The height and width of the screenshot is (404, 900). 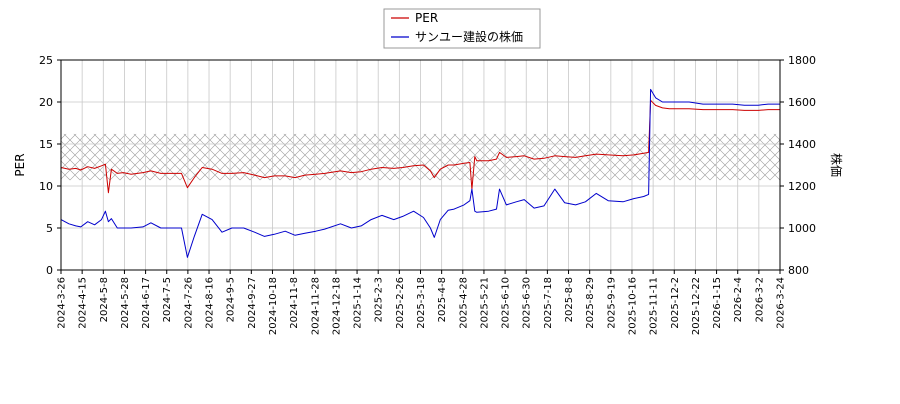 I want to click on x-tick-label: 2024-5-8, so click(x=104, y=299).